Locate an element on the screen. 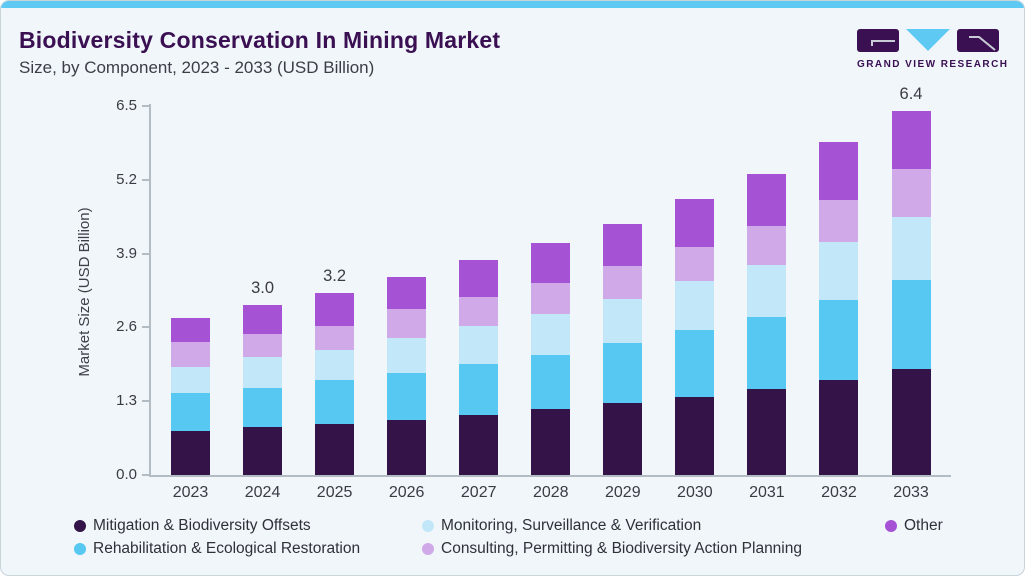 The image size is (1025, 576). legend-item-mitigation: Mitigation & Biodiversity Offsets is located at coordinates (192, 526).